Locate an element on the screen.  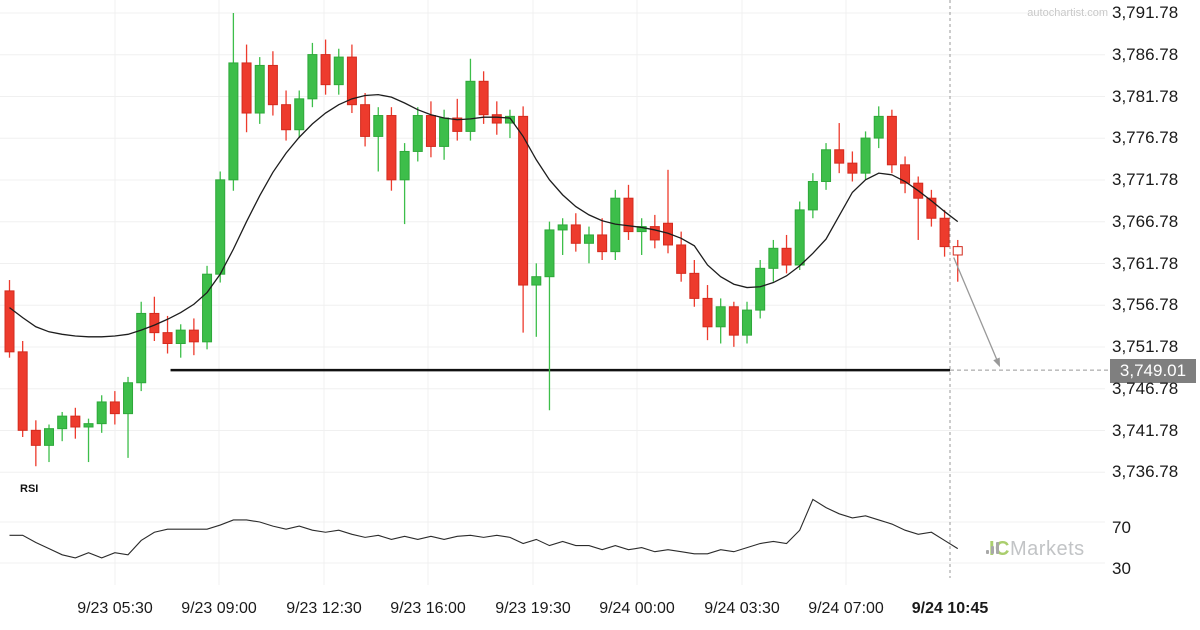
forecast-arrowhead is located at coordinates (996, 362).